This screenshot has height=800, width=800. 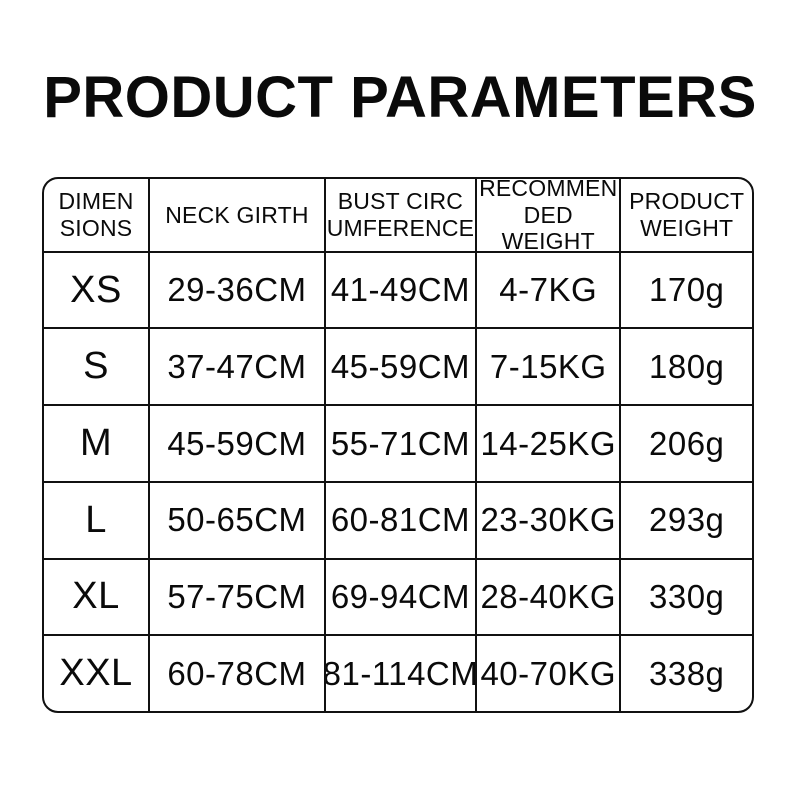 I want to click on bust-circumference-cell: 55-71CM, so click(x=400, y=443).